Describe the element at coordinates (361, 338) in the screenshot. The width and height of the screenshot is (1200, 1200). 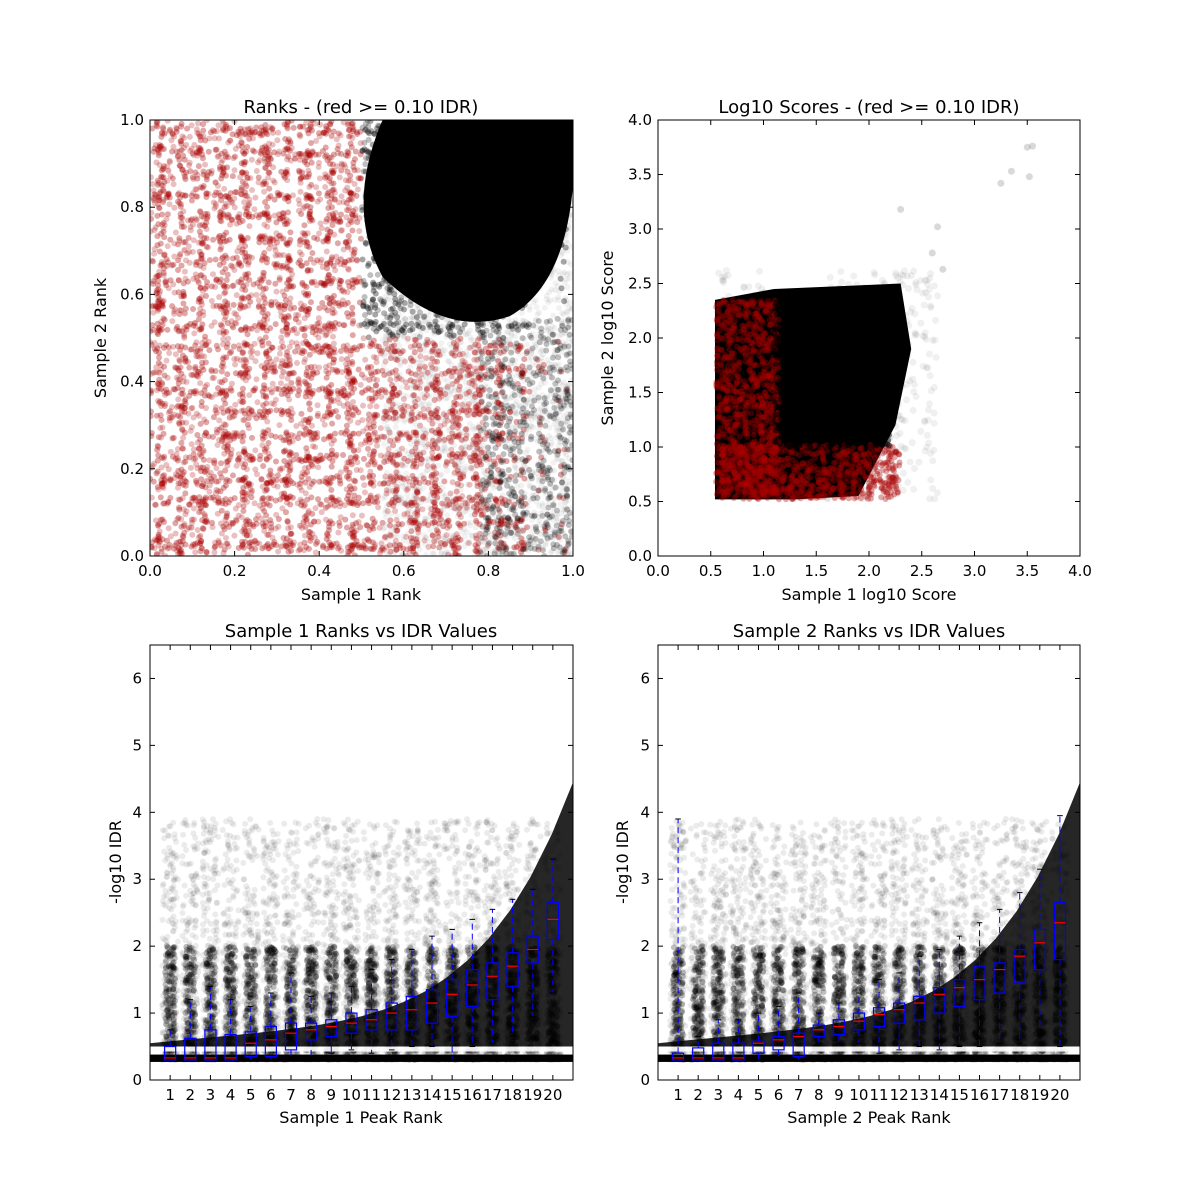
I see `ranks-point-cloud` at that location.